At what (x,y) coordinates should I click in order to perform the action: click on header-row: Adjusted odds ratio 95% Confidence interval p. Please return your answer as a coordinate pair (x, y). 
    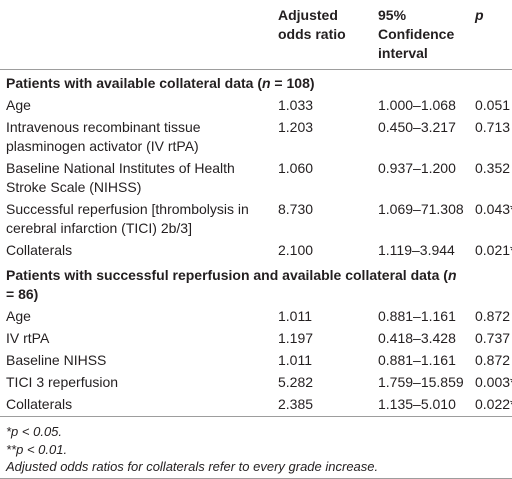
    Looking at the image, I should click on (256, 35).